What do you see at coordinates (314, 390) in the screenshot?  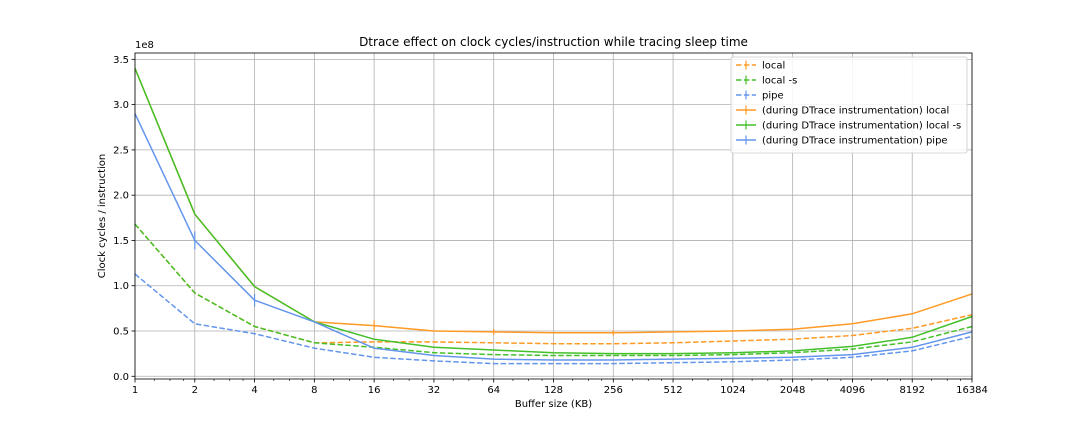 I see `x-tick-label: 8` at bounding box center [314, 390].